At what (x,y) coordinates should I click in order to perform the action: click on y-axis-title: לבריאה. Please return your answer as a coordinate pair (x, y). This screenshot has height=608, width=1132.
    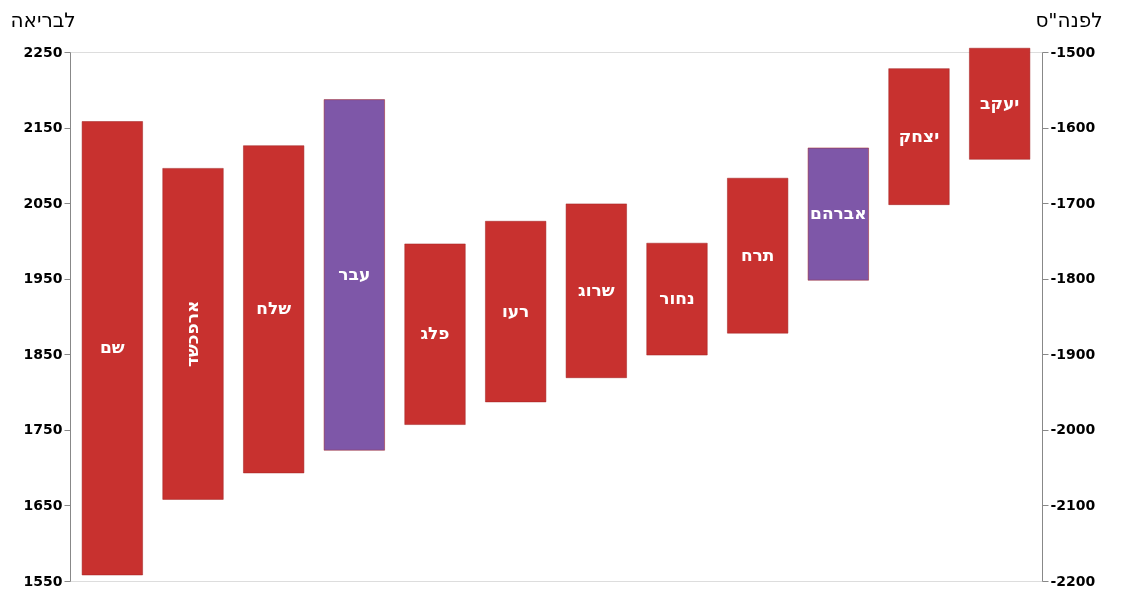
    Looking at the image, I should click on (43, 19).